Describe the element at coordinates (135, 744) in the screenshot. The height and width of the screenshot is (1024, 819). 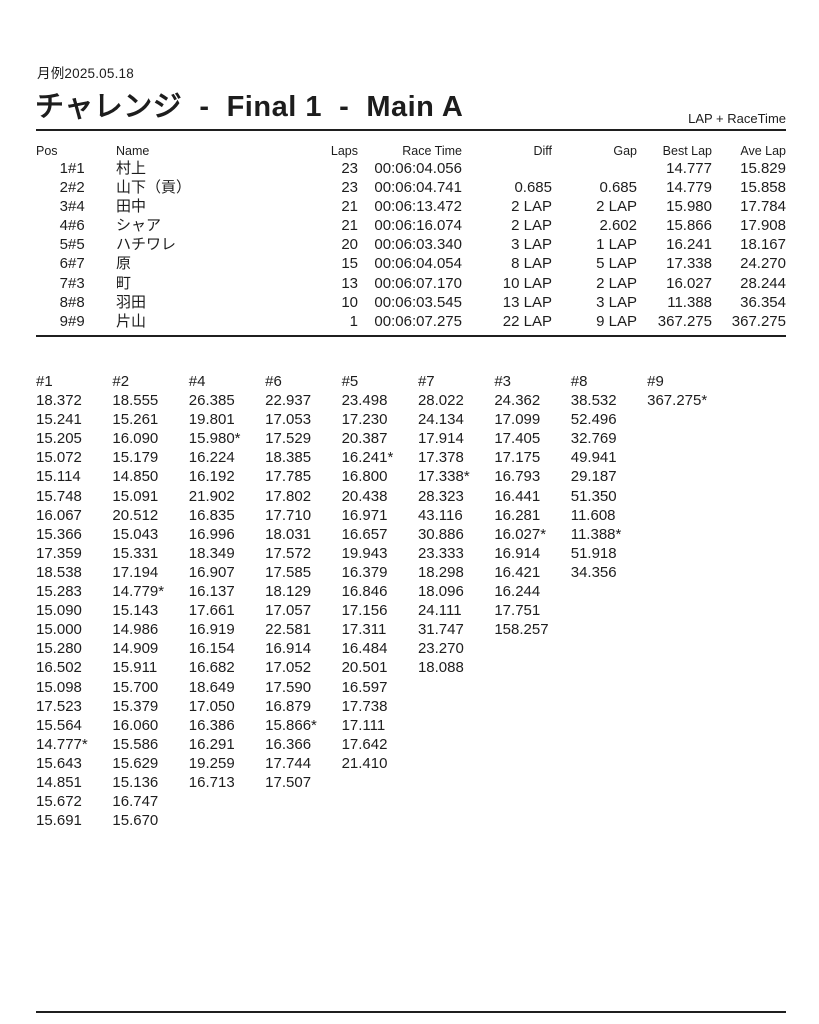
I see `lap-time: 15.586` at that location.